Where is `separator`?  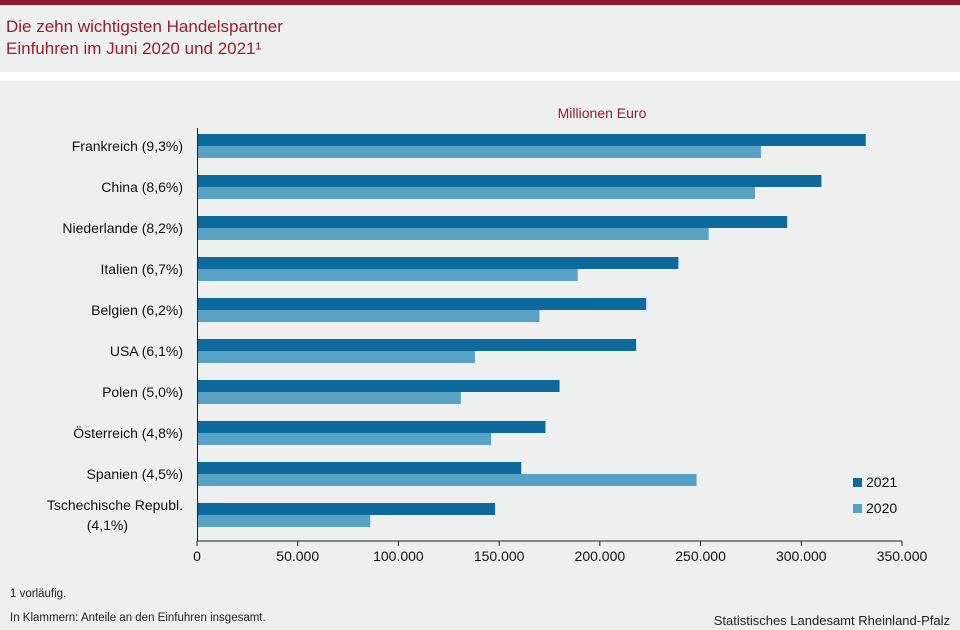 separator is located at coordinates (480, 76).